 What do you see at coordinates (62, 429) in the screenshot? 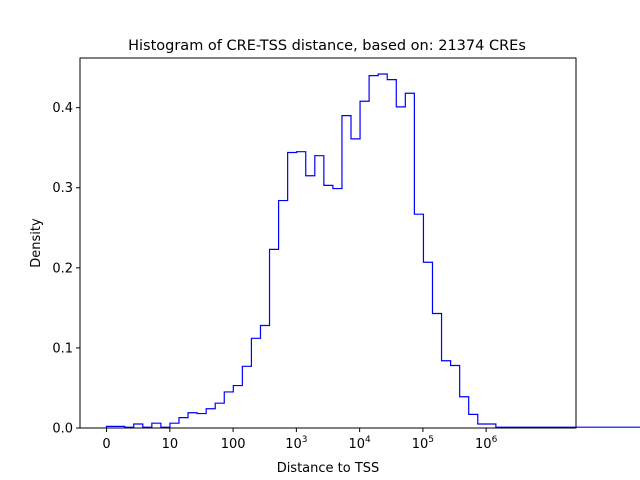
I see `y-tick-label: 0.0` at bounding box center [62, 429].